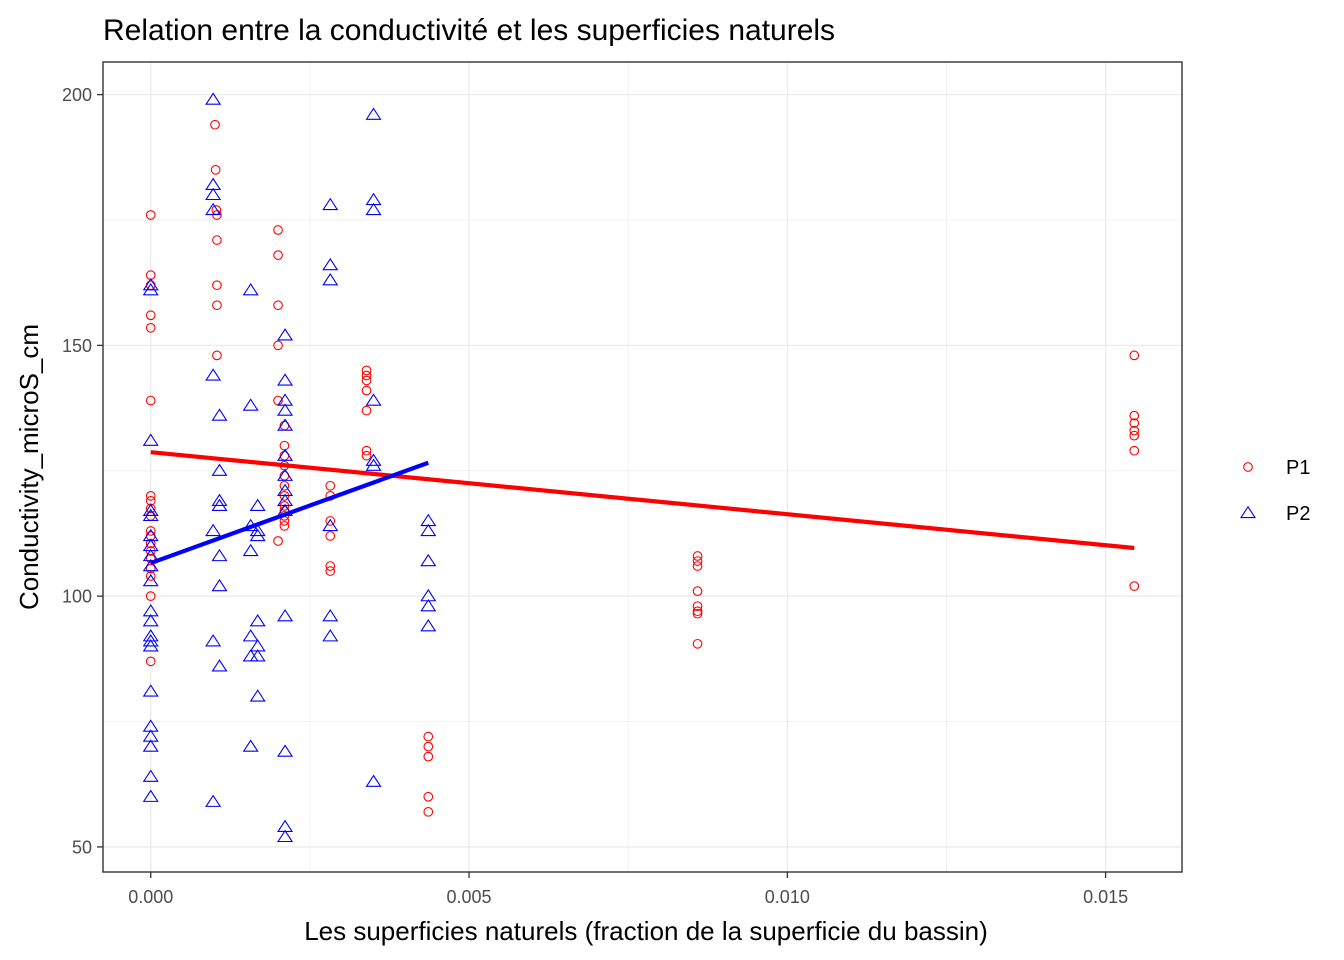 The width and height of the screenshot is (1344, 960). I want to click on trend-lines, so click(642, 508).